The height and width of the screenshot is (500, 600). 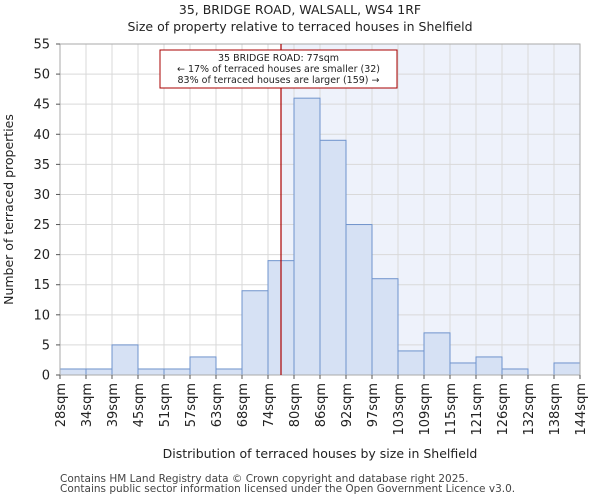 What do you see at coordinates (41, 255) in the screenshot?
I see `y-tick-label: 20` at bounding box center [41, 255].